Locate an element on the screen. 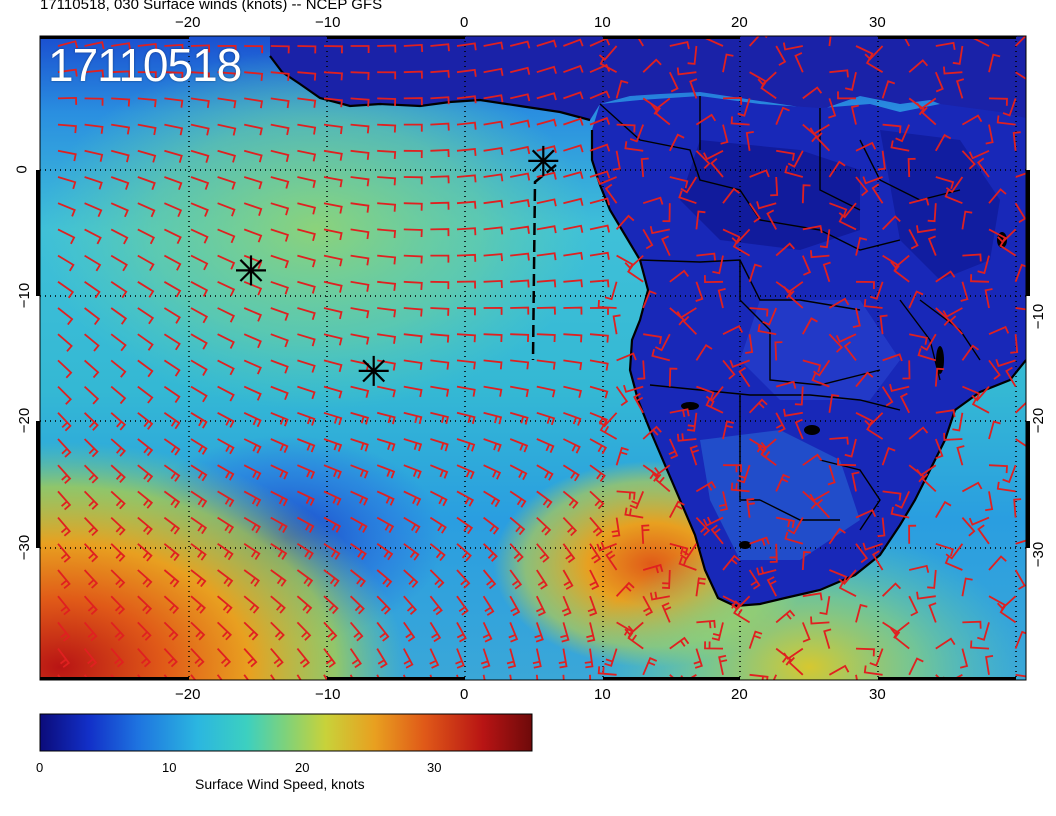 The height and width of the screenshot is (816, 1056). colorbar-tick: 20 is located at coordinates (302, 767).